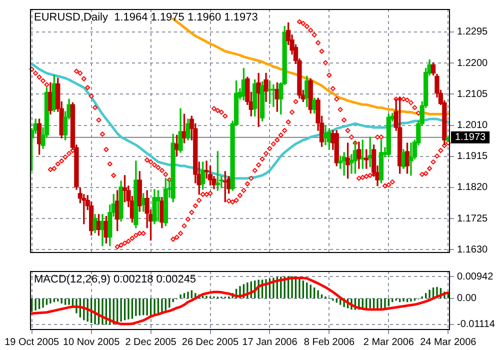 This screenshot has width=500, height=350. I want to click on x-tick-label: 8 Feb 2006, so click(329, 342).